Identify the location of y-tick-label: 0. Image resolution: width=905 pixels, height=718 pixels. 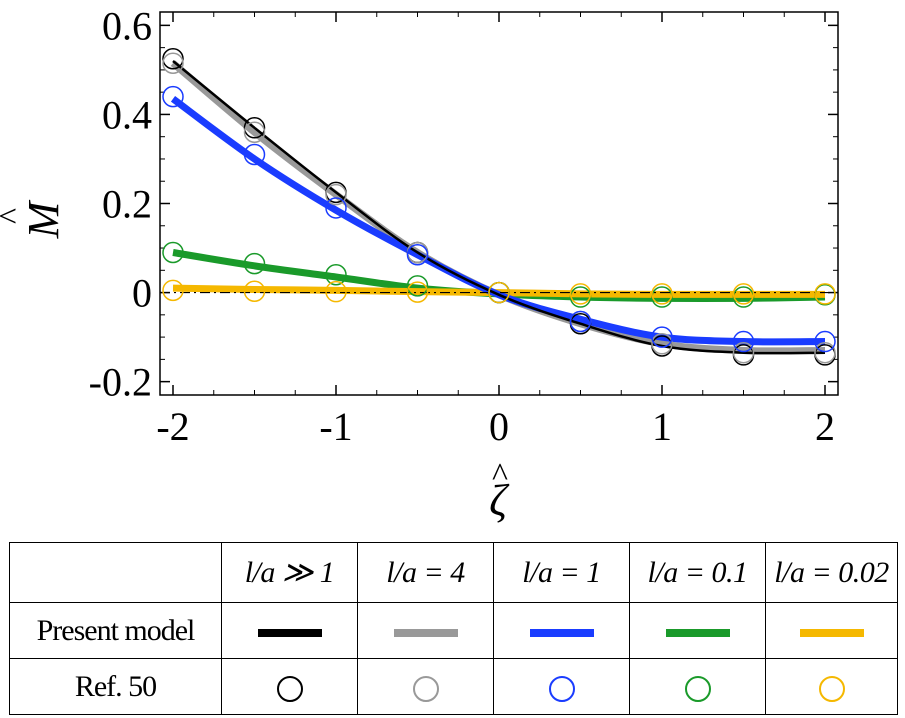
(142, 293).